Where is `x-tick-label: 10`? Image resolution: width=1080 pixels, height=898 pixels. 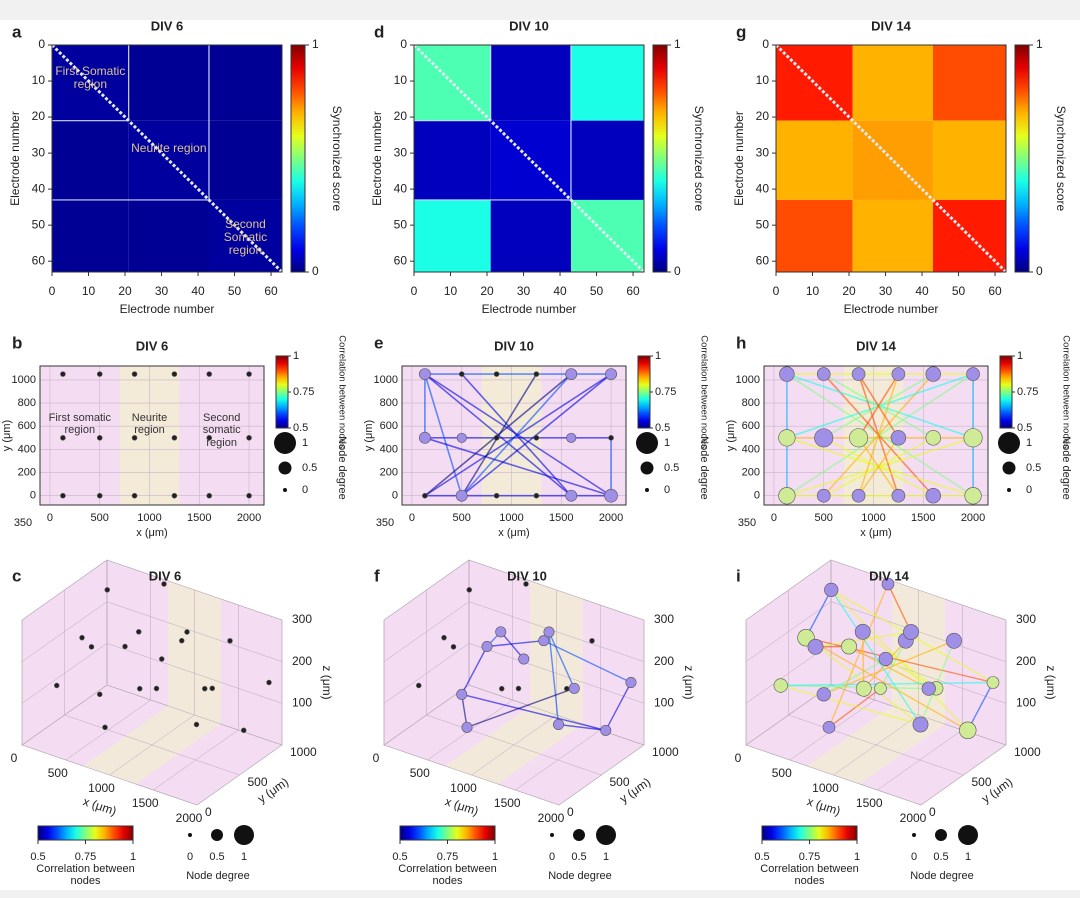 x-tick-label: 10 is located at coordinates (813, 291).